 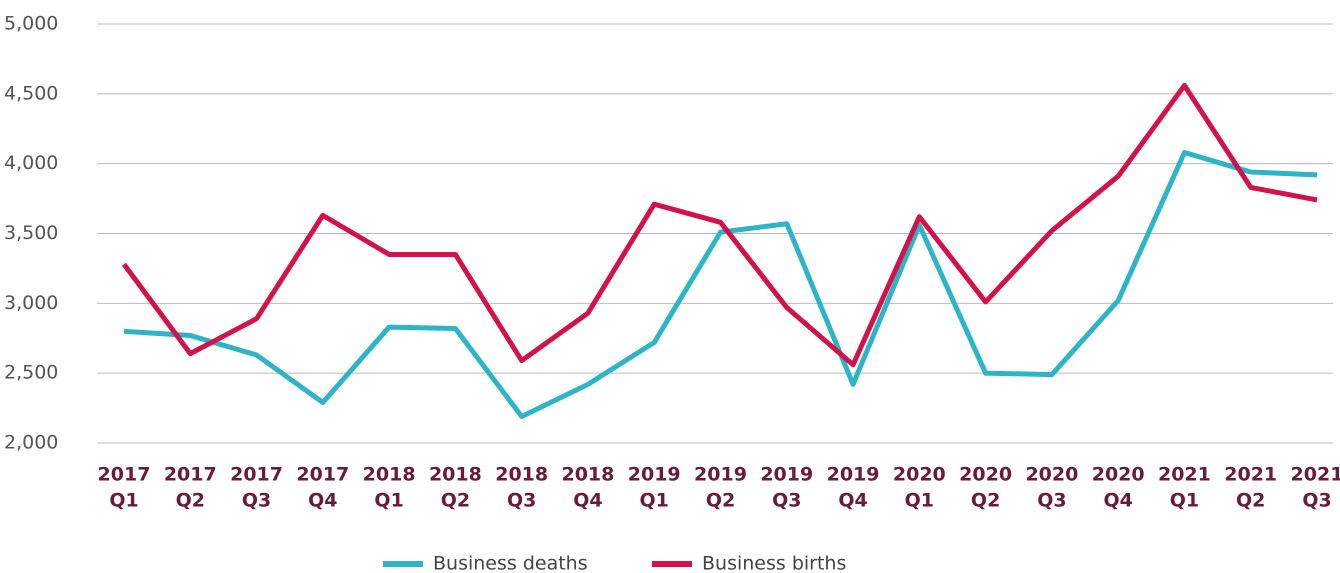 I want to click on y-tick-label: 3,000, so click(x=31, y=303).